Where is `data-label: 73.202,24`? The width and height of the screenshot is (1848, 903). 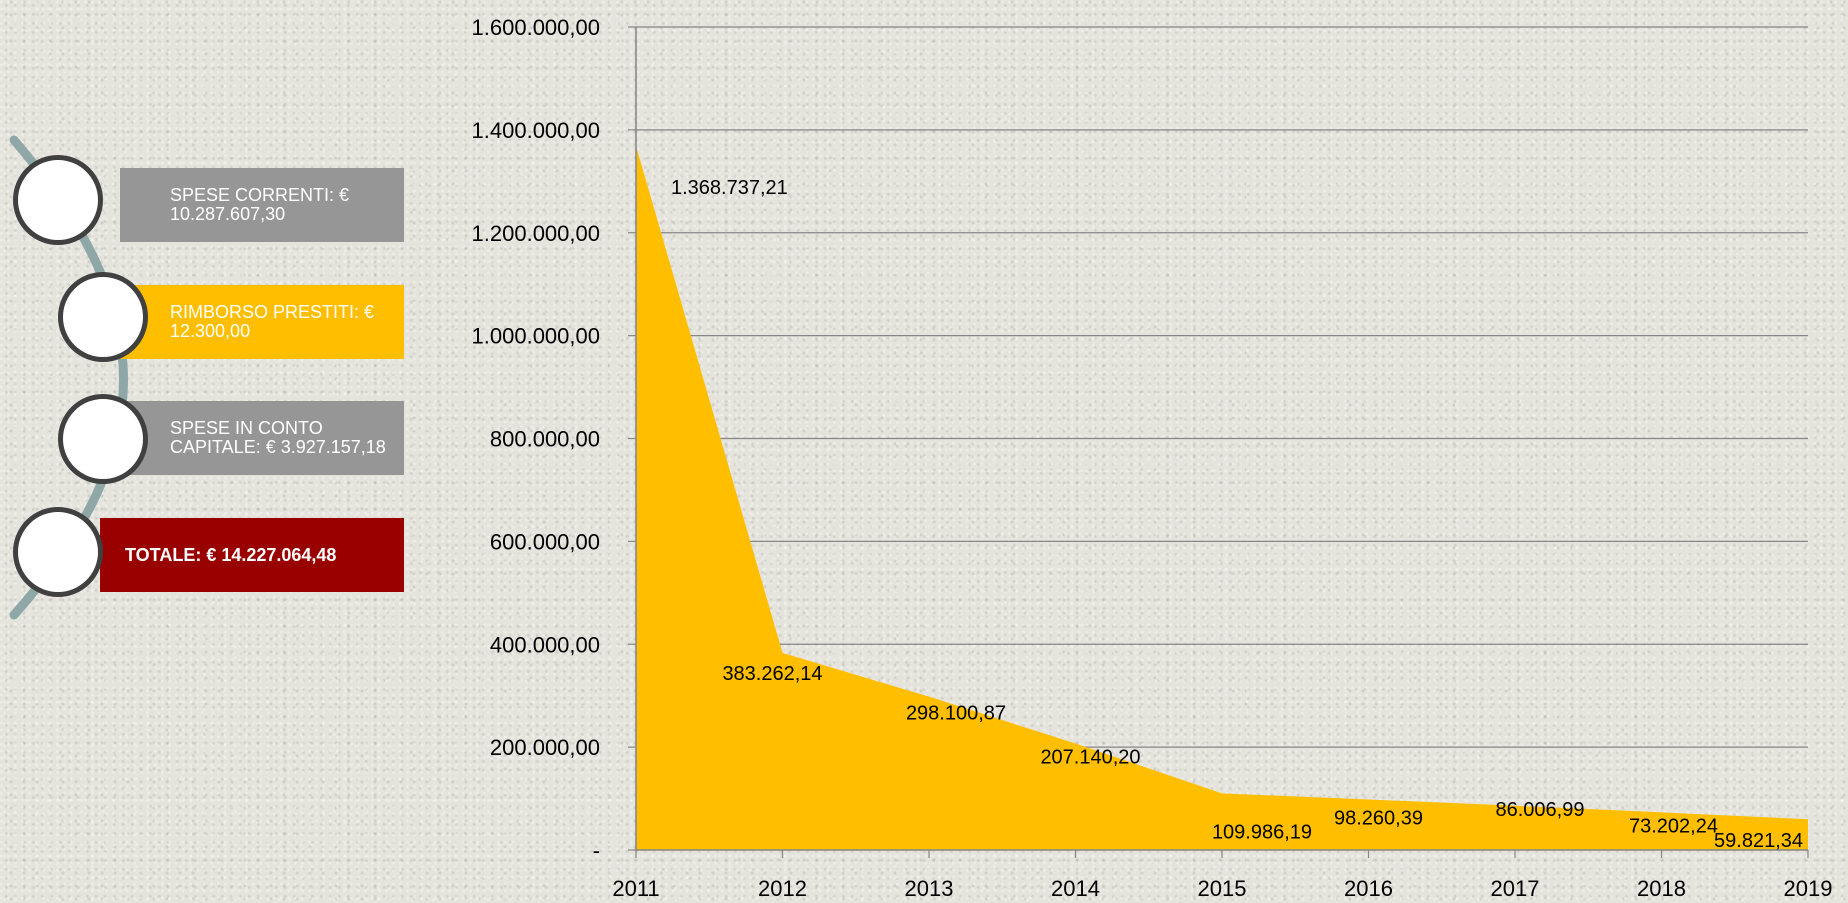 data-label: 73.202,24 is located at coordinates (1673, 826).